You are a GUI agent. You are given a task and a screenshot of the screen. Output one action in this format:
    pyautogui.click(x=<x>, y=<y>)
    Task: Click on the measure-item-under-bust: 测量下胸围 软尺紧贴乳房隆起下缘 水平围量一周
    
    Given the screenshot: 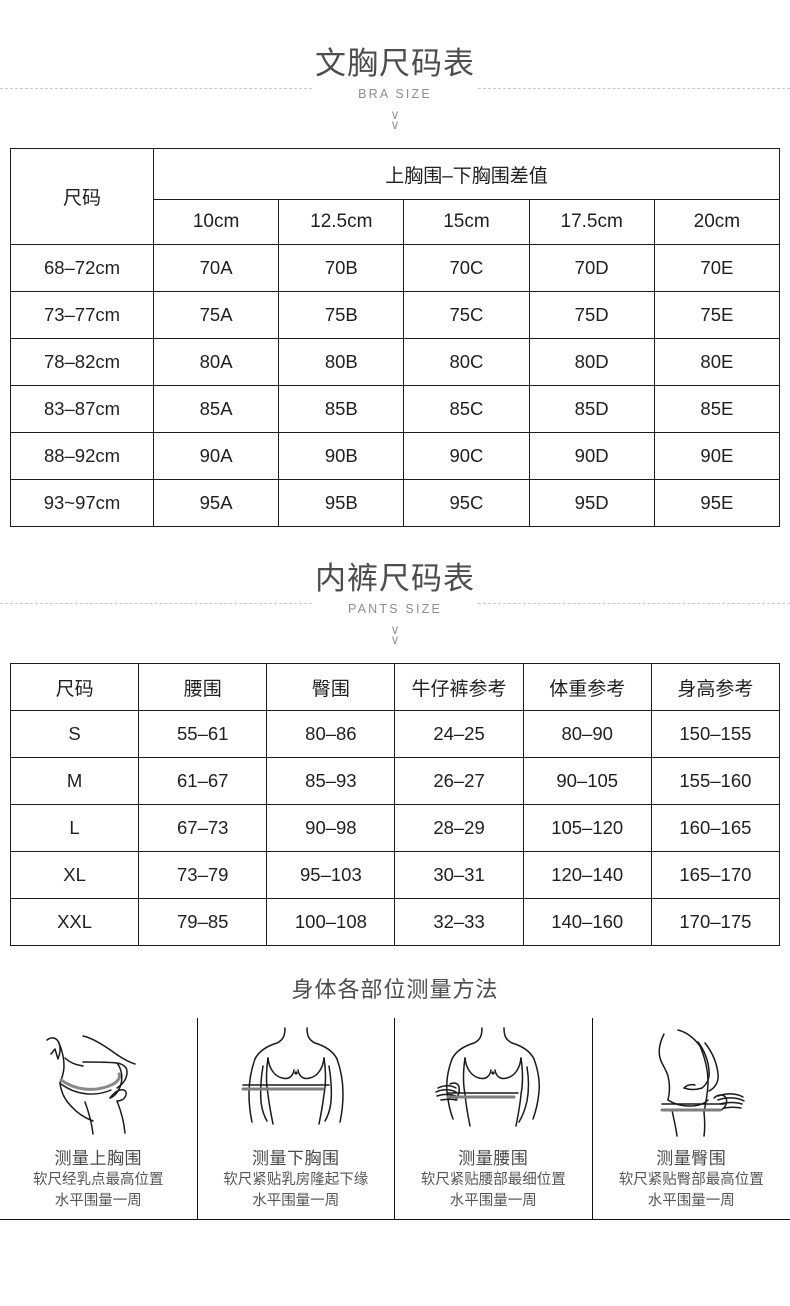 What is the action you would take?
    pyautogui.click(x=297, y=1118)
    